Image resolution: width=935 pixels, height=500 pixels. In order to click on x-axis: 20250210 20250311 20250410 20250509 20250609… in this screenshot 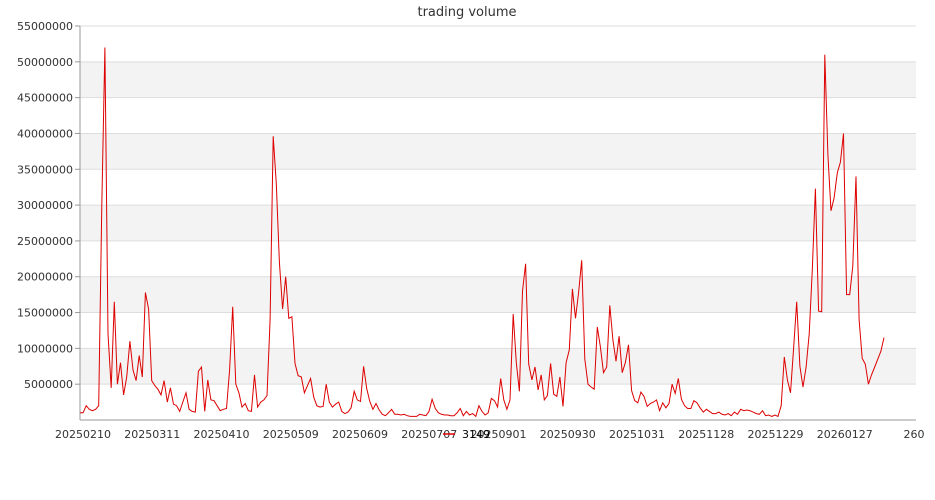, I will do `click(490, 434)`.